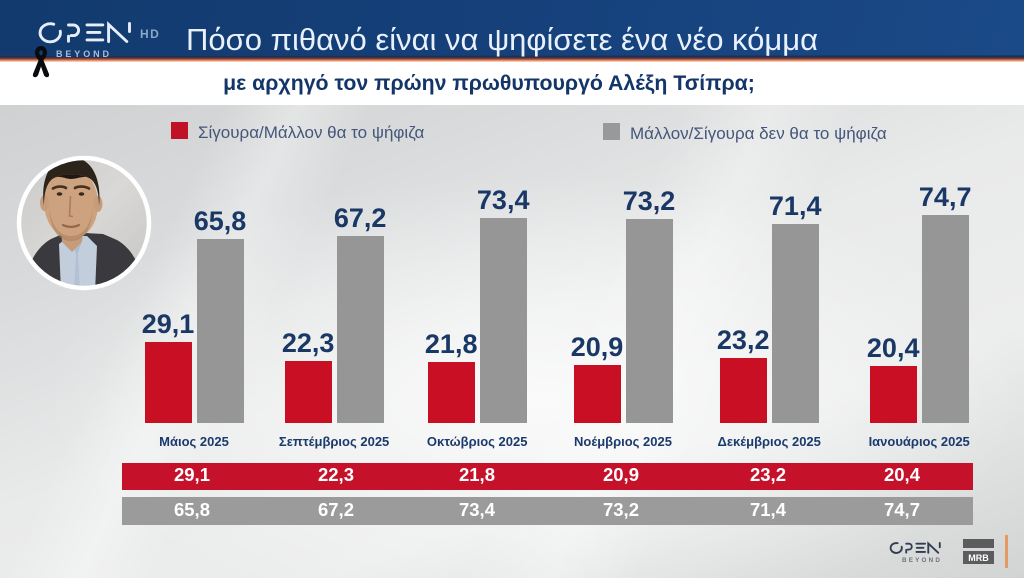 The image size is (1024, 578). I want to click on svg-text: MRB, so click(978, 558).